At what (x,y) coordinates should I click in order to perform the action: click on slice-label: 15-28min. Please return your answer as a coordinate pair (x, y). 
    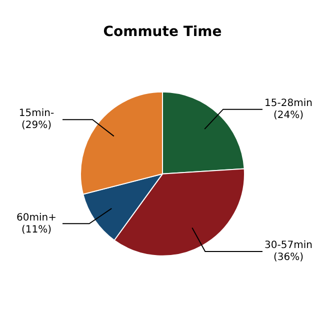
    Looking at the image, I should click on (288, 103).